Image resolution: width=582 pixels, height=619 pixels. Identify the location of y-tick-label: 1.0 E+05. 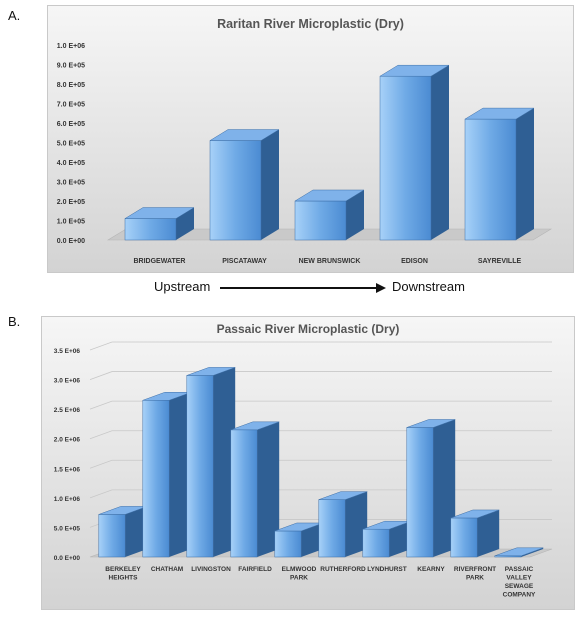
(71, 222).